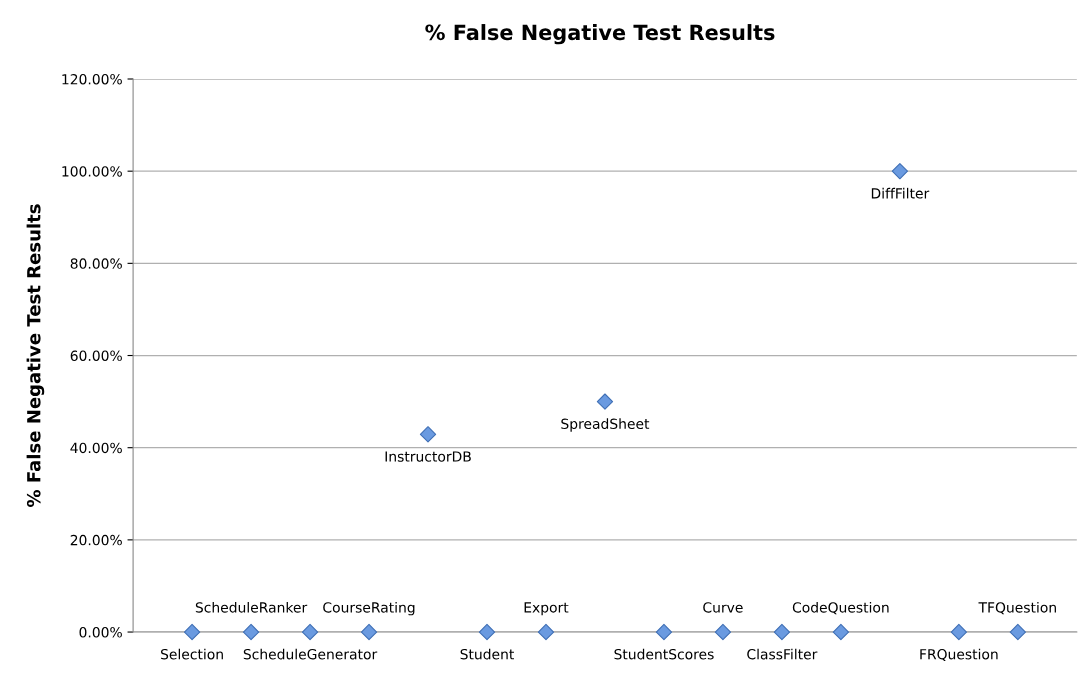  I want to click on annotation: SpreadSheet, so click(605, 425).